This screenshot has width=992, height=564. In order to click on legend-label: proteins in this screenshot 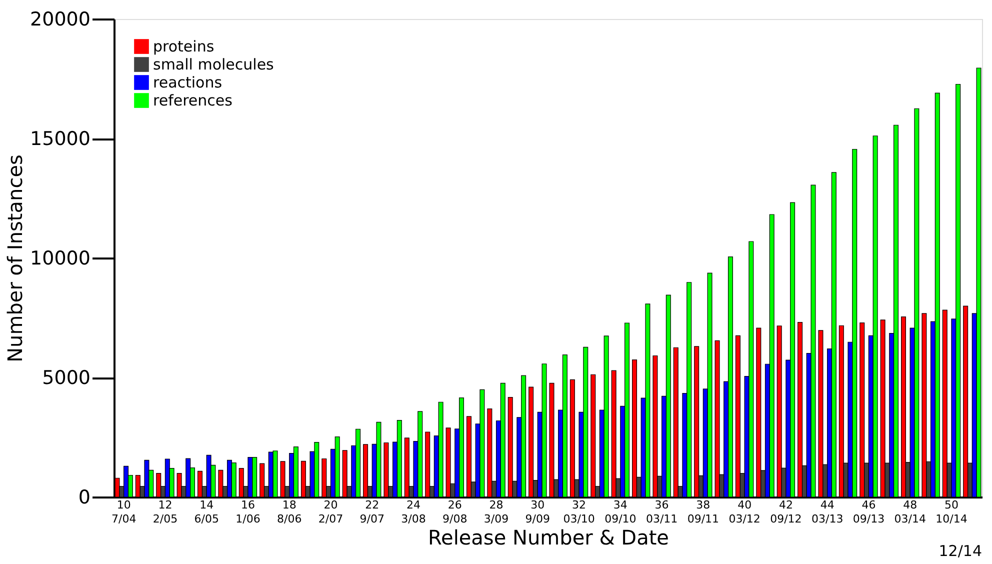, I will do `click(183, 47)`.